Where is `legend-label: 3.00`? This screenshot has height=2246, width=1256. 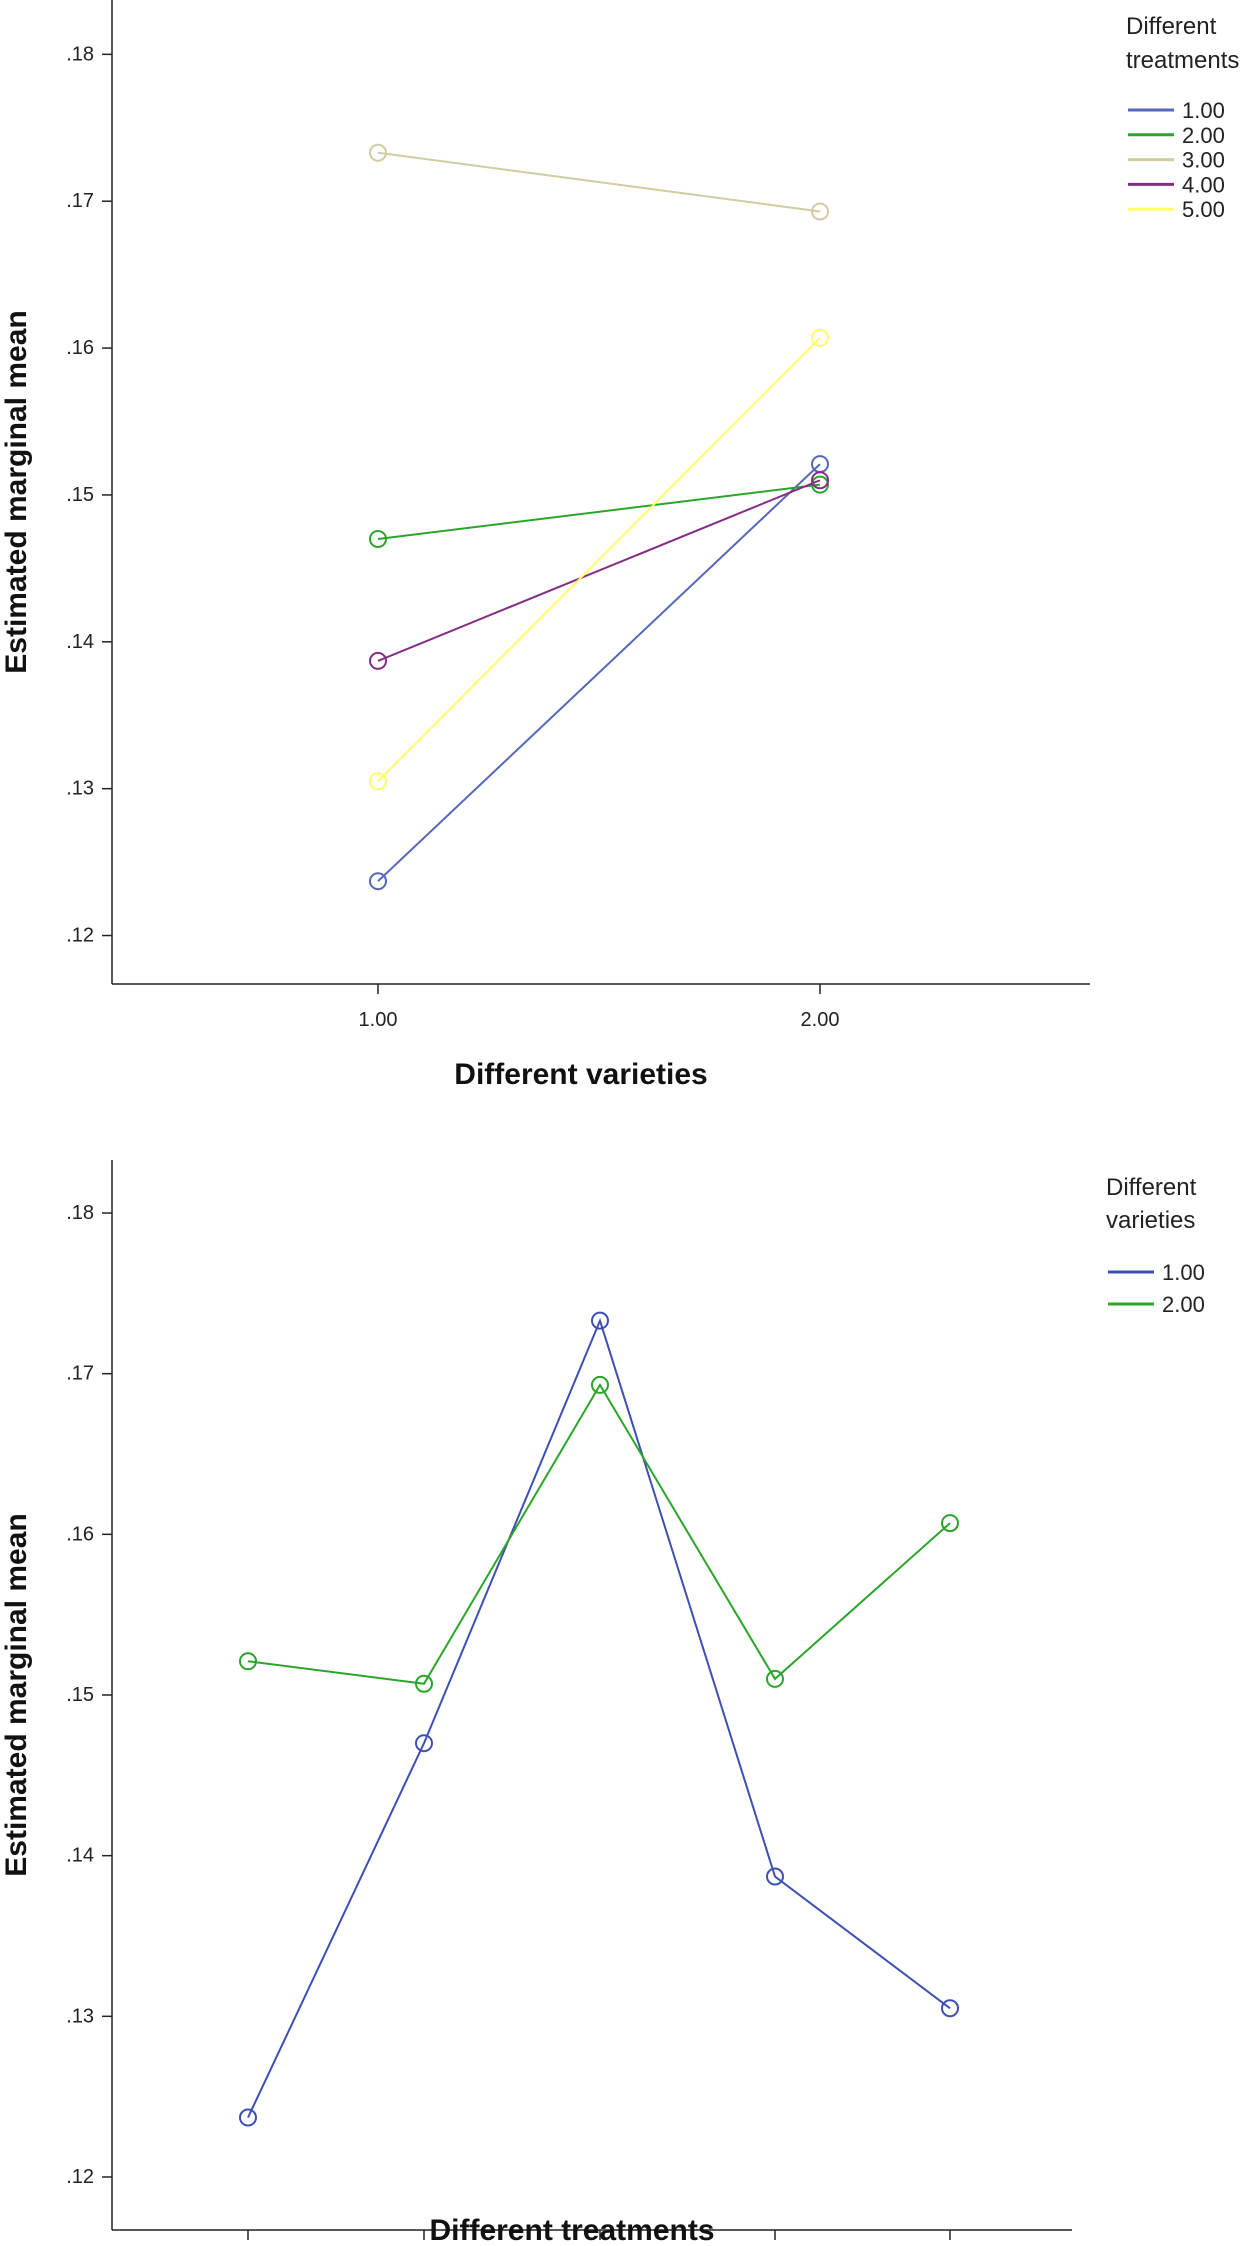 legend-label: 3.00 is located at coordinates (1203, 160).